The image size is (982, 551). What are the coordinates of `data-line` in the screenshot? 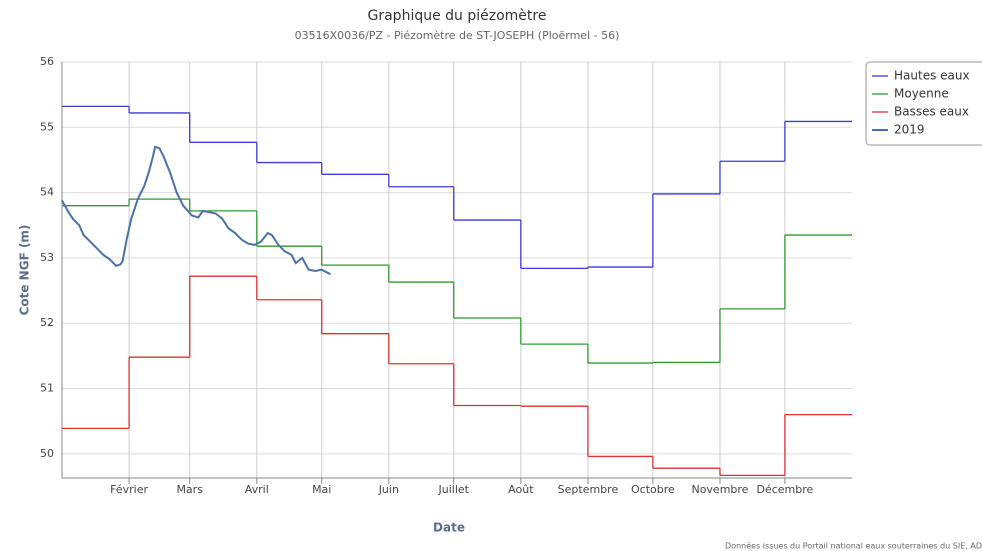 It's located at (196, 210).